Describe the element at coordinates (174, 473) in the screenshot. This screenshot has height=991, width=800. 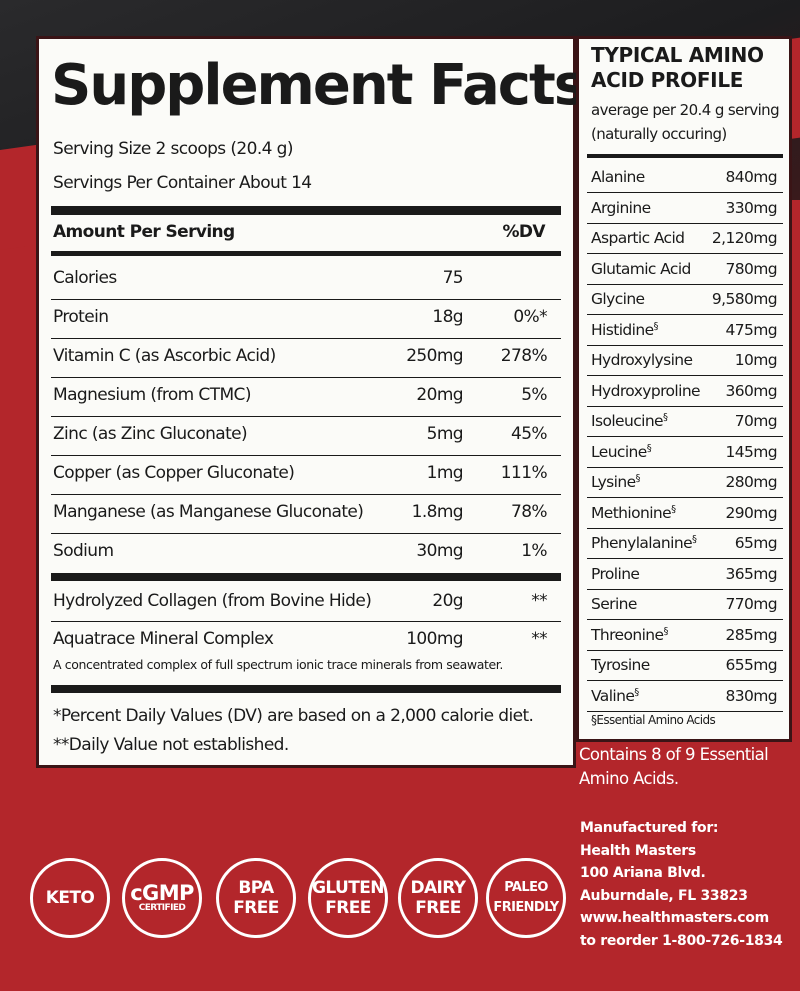
I see `nutrient-name: Copper (as Copper Gluconate)` at that location.